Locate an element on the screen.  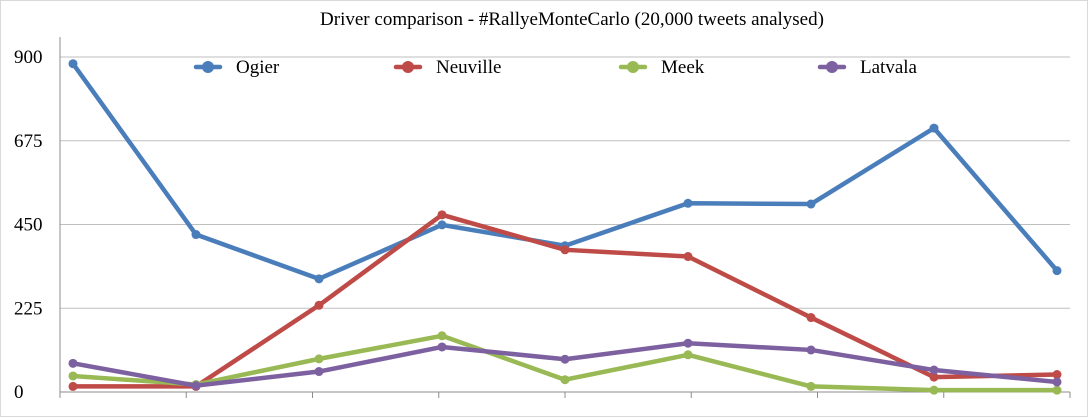
y-tick-label-450: 450 is located at coordinates (28, 225).